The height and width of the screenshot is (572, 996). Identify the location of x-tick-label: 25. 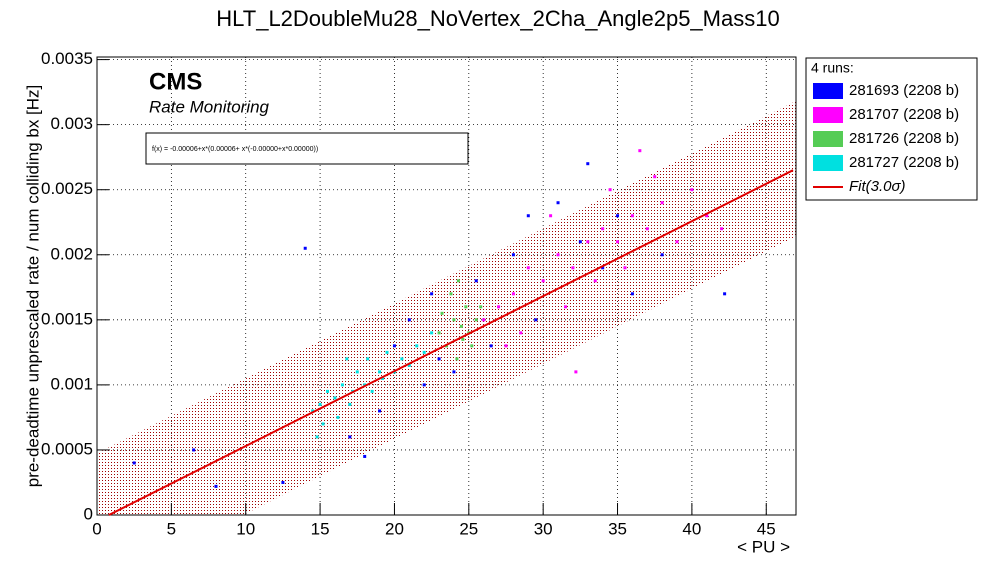
(468, 528).